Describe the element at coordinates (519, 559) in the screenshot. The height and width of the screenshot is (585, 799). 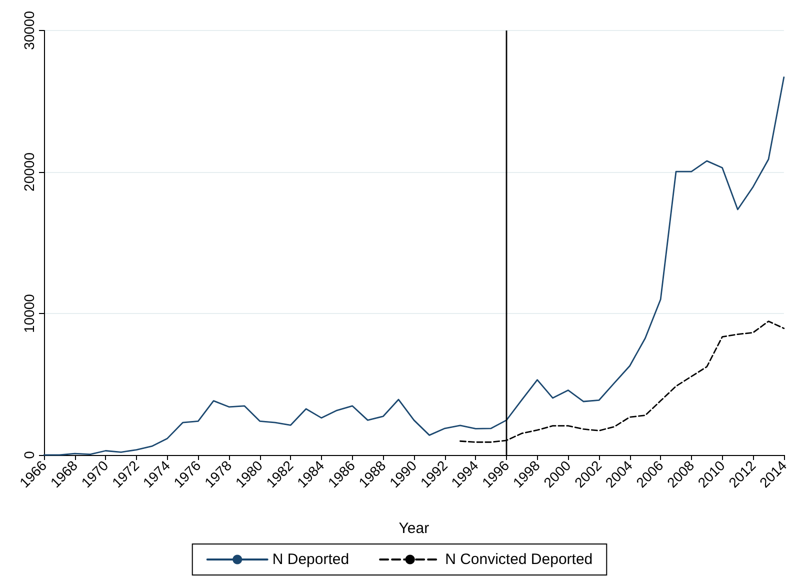
I see `legend-label: N Convicted Deported` at that location.